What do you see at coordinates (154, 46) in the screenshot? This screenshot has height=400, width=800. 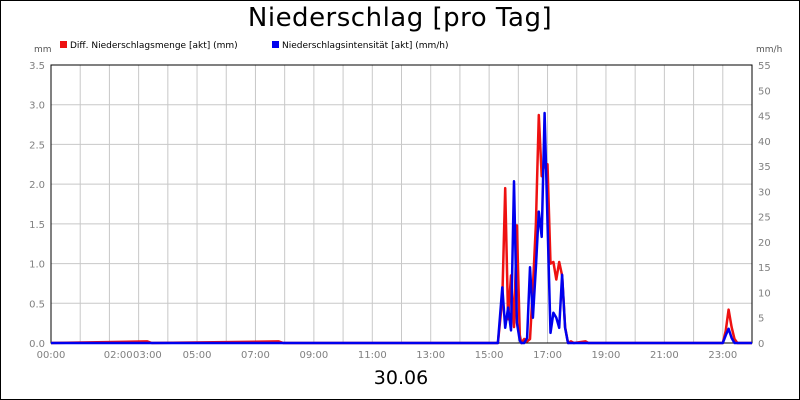 I see `legend-label-mm: Diff. Niederschlagsmenge [akt] (mm)` at bounding box center [154, 46].